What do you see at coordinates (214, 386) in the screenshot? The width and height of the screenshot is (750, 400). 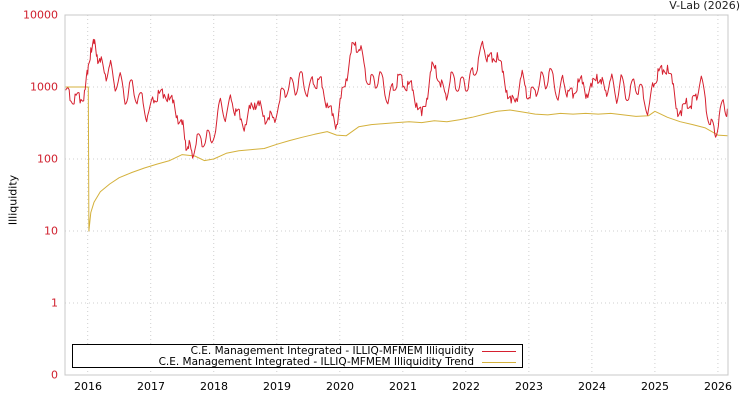 I see `x-tick-label: 2018` at bounding box center [214, 386].